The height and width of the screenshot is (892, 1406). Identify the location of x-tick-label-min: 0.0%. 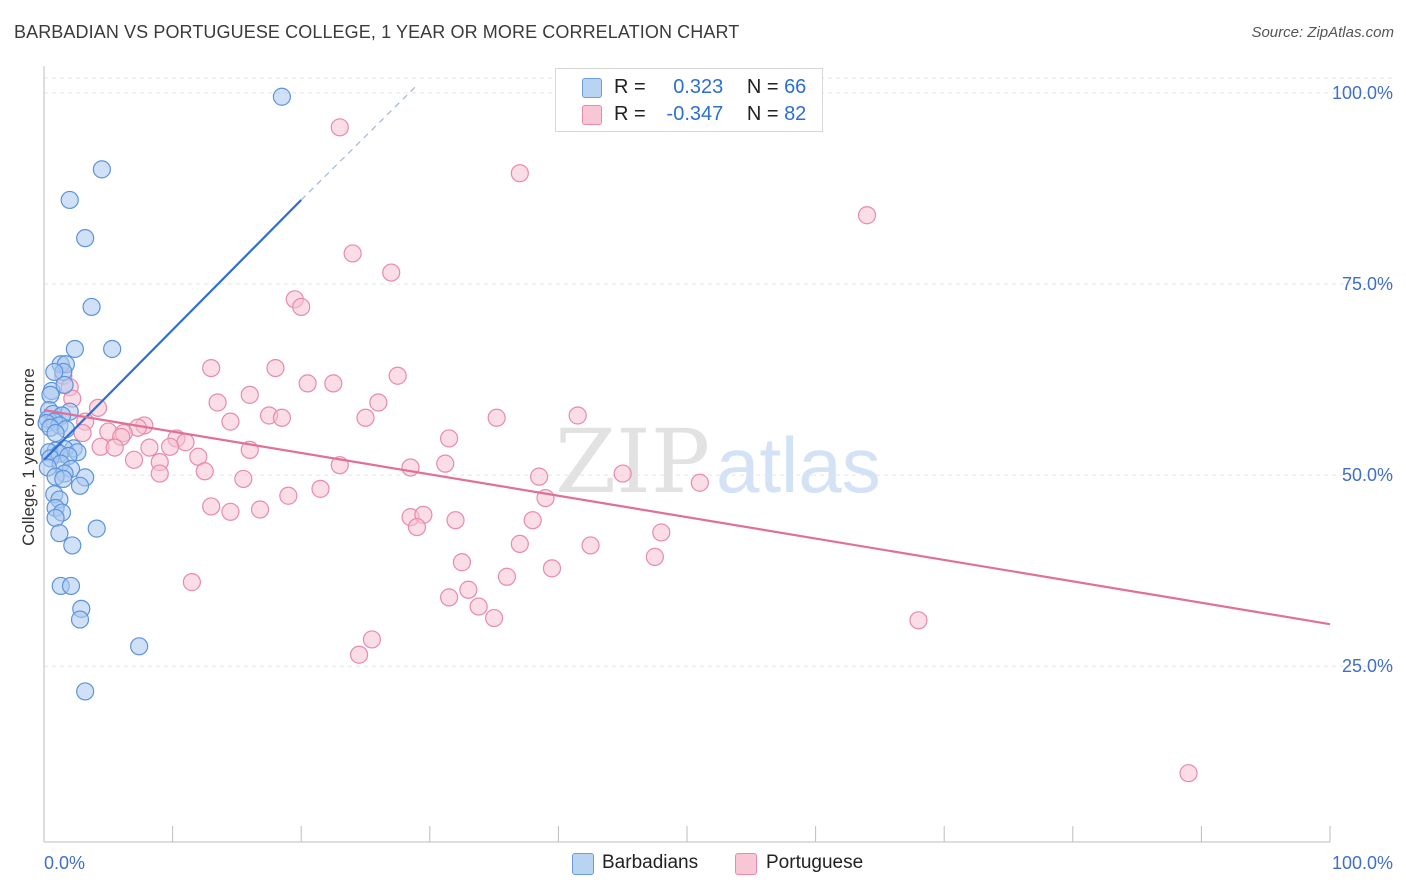
(64, 863).